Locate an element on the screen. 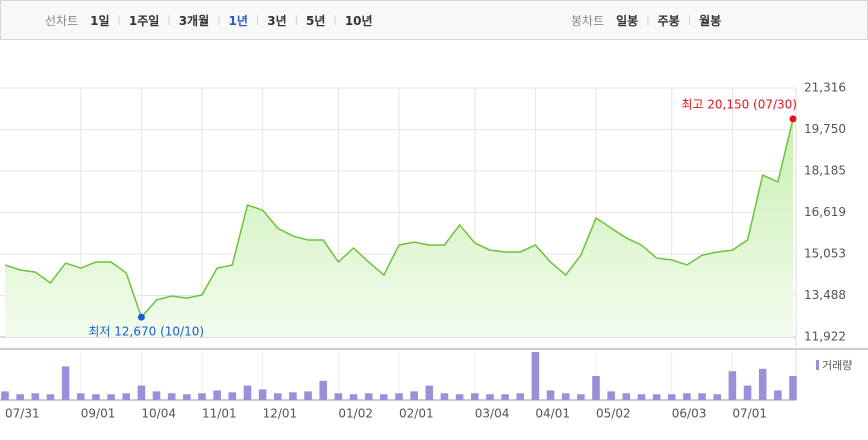  period-tab: 10년 is located at coordinates (358, 20).